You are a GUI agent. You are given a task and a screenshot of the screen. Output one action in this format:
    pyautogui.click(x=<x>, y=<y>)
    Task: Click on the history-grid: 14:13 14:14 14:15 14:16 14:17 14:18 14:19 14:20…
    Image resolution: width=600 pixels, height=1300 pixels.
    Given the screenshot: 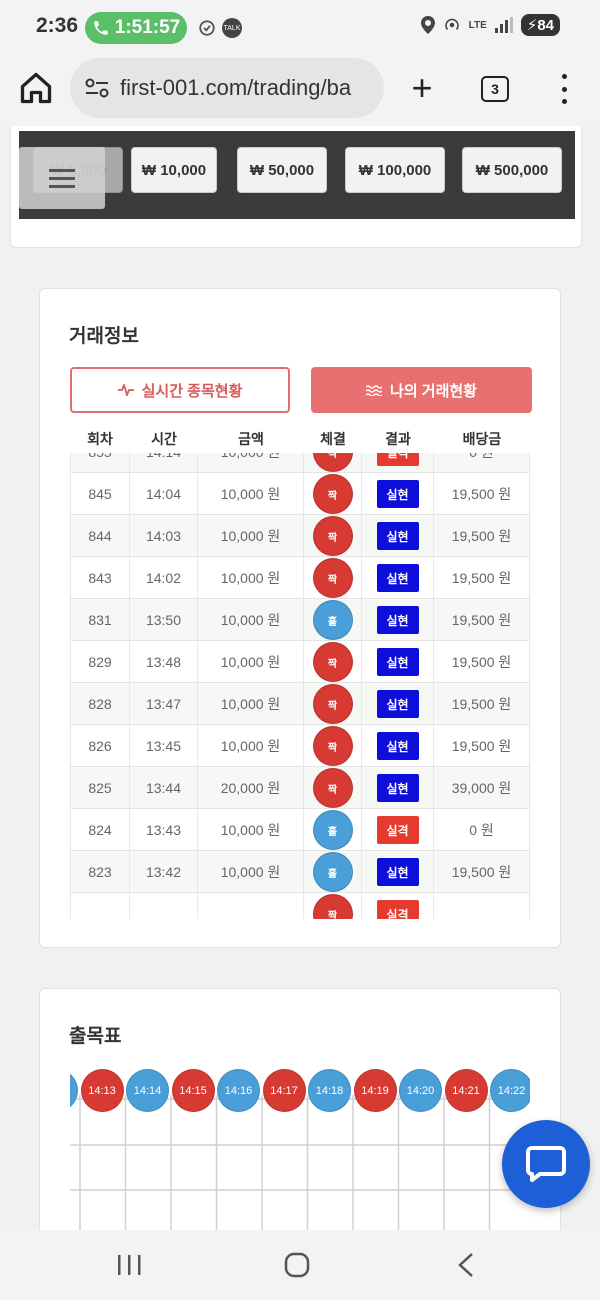 What is the action you would take?
    pyautogui.click(x=300, y=1147)
    